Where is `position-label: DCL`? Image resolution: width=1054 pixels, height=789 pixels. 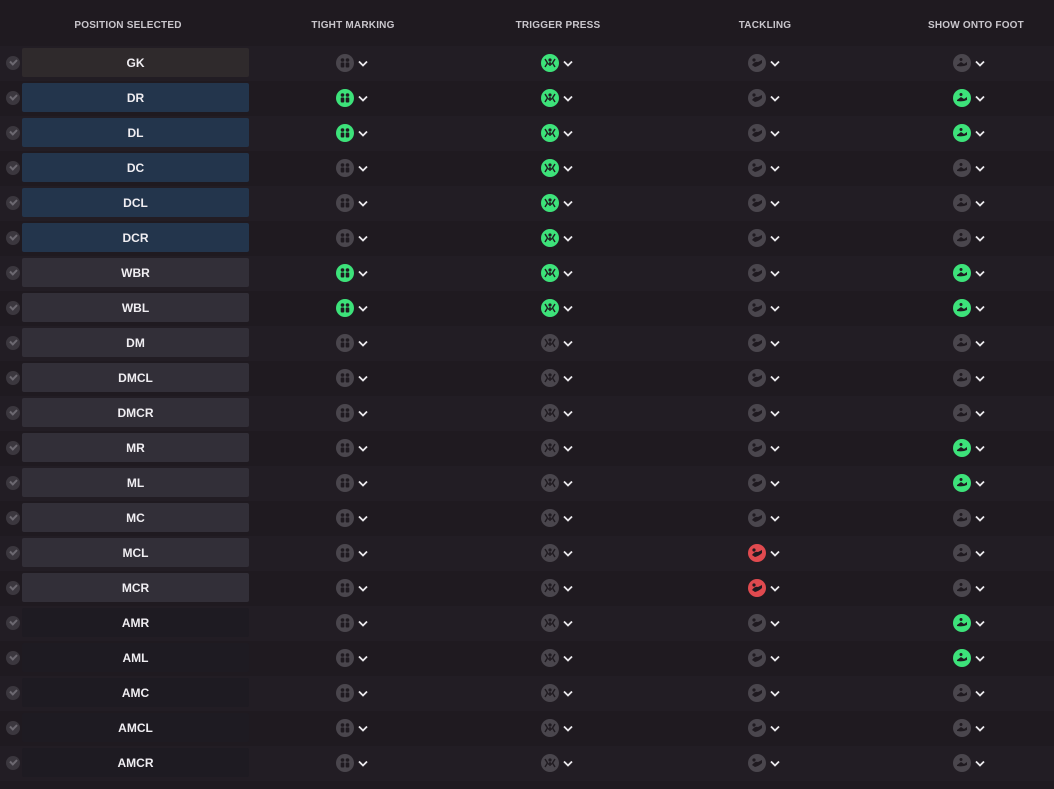 position-label: DCL is located at coordinates (135, 202).